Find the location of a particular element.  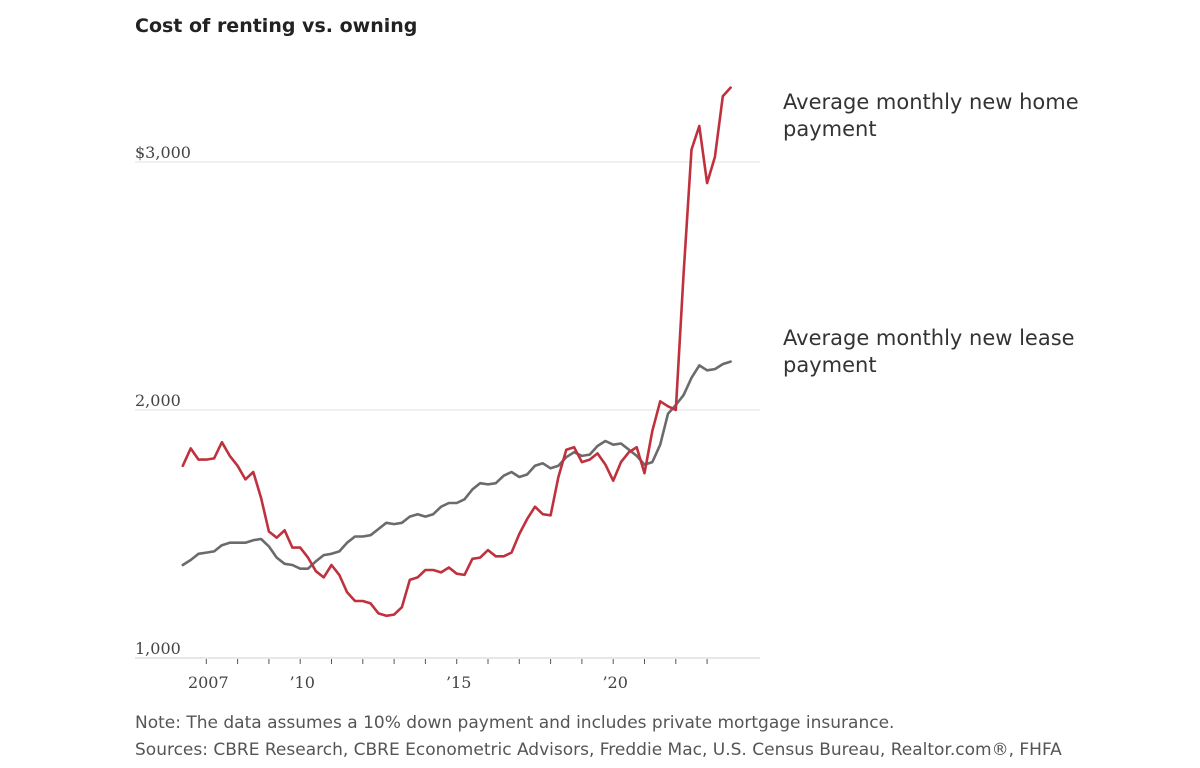

series-label-lease-payment-line-1: Average monthly new lease is located at coordinates (929, 338).